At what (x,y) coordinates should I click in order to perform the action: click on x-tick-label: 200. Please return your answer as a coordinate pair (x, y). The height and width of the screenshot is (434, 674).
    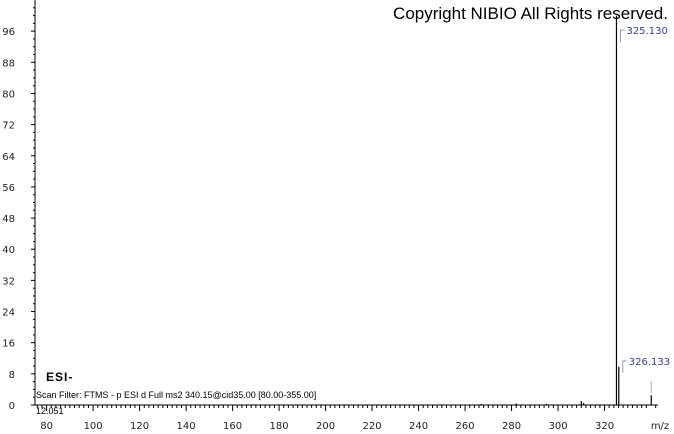
    Looking at the image, I should click on (325, 426).